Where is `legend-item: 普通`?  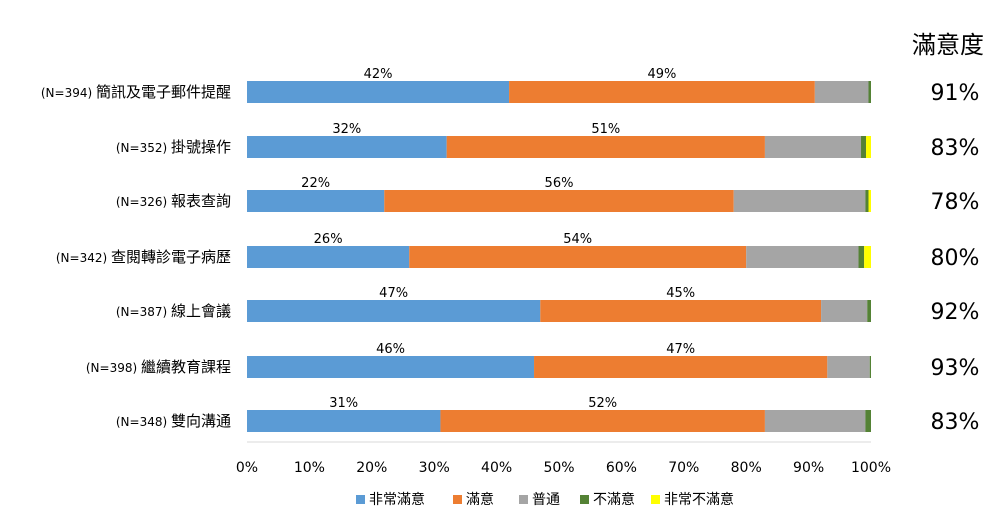 legend-item: 普通 is located at coordinates (539, 500).